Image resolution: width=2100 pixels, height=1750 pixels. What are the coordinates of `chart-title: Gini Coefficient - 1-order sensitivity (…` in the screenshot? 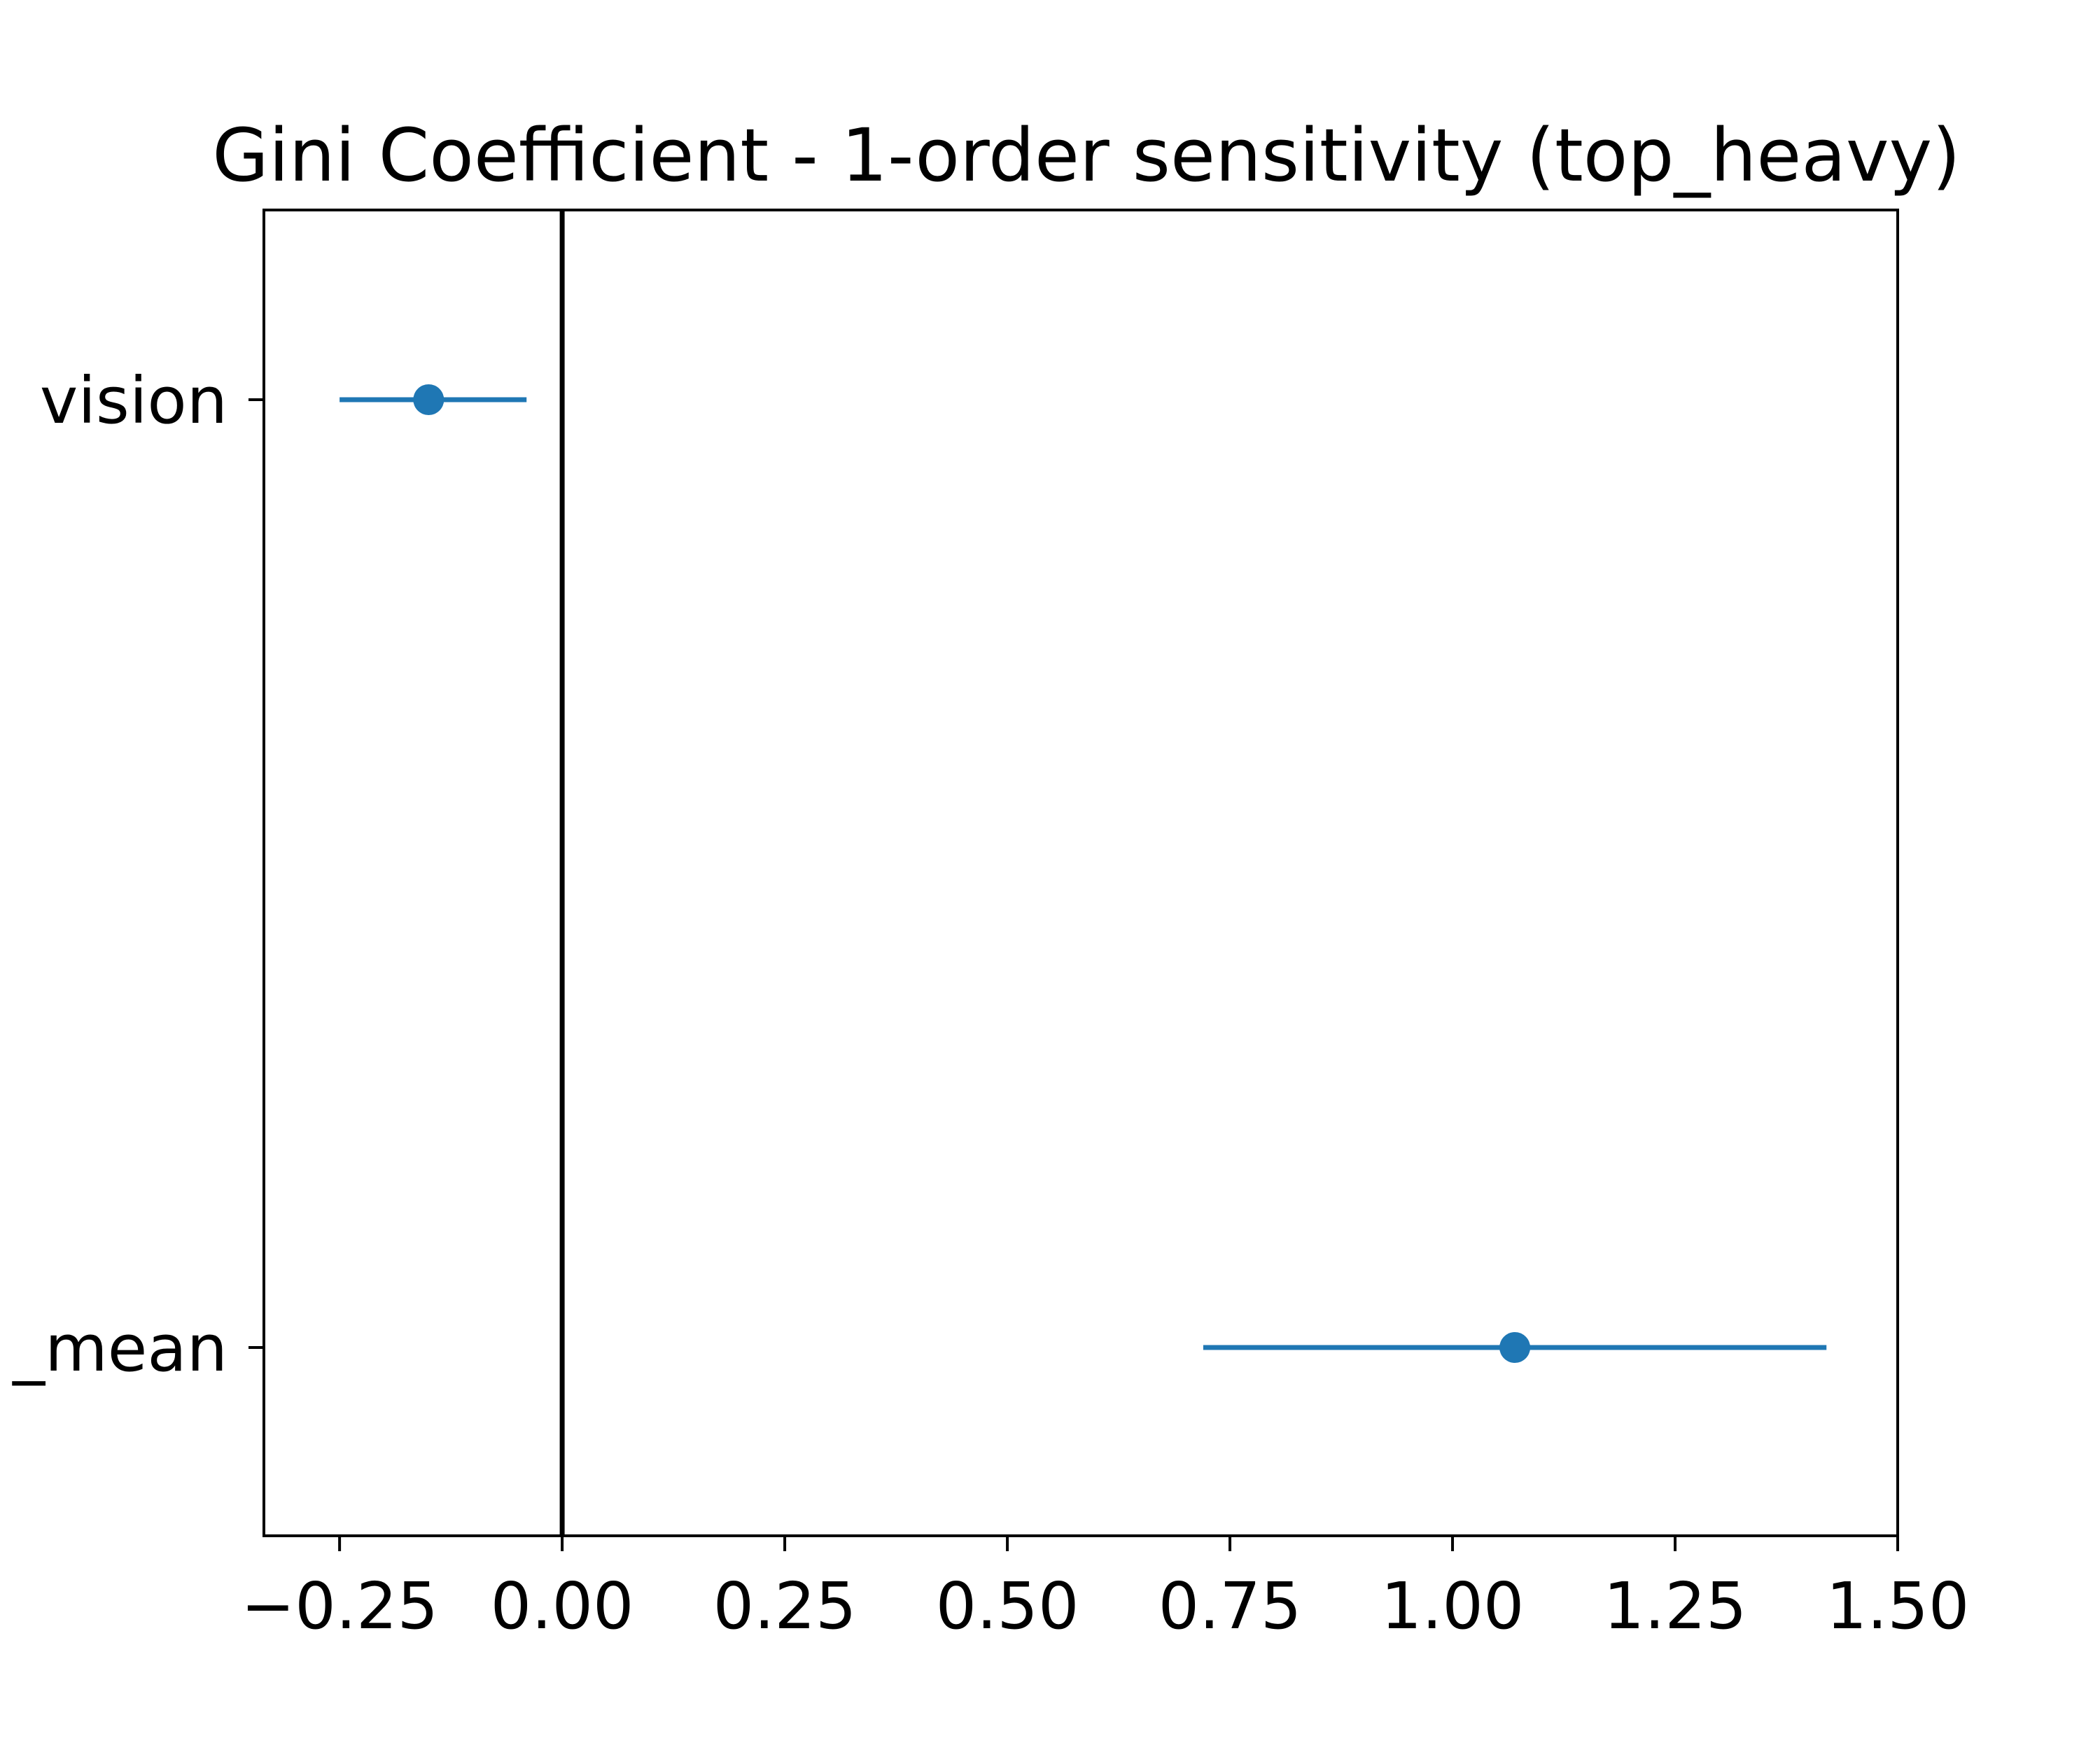 It's located at (1086, 155).